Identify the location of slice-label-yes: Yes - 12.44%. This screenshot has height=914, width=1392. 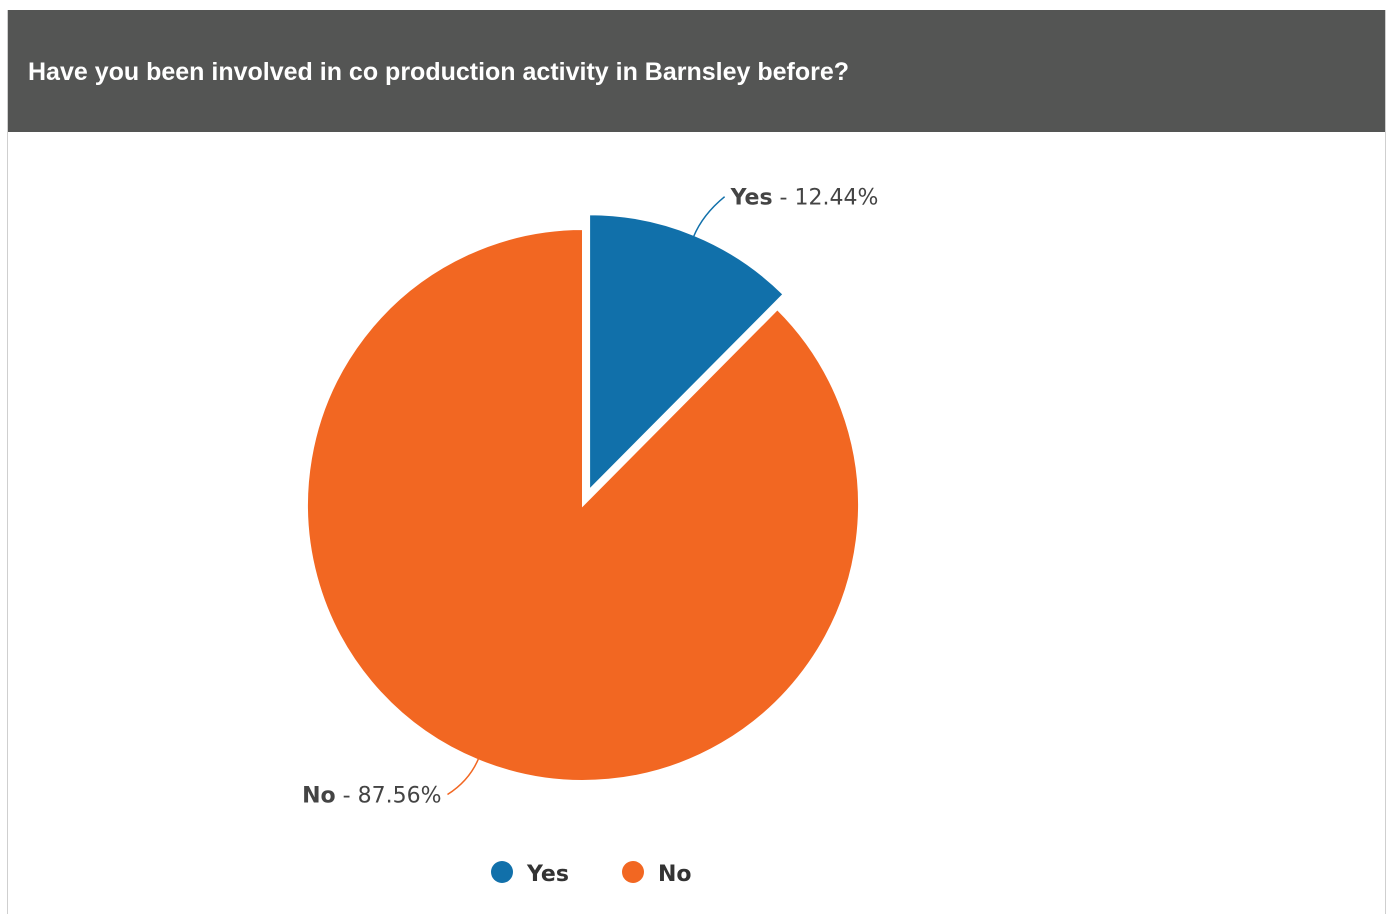
(804, 198).